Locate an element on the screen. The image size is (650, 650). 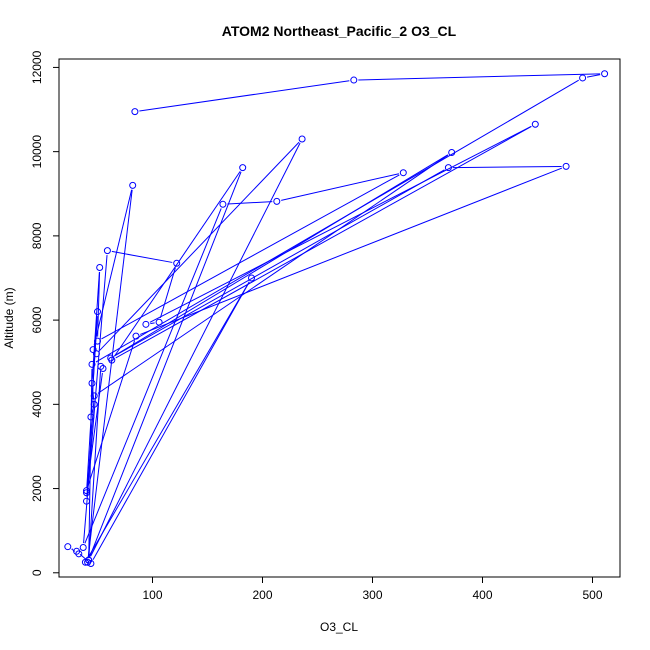
x-axis-label: O3_CL is located at coordinates (339, 627).